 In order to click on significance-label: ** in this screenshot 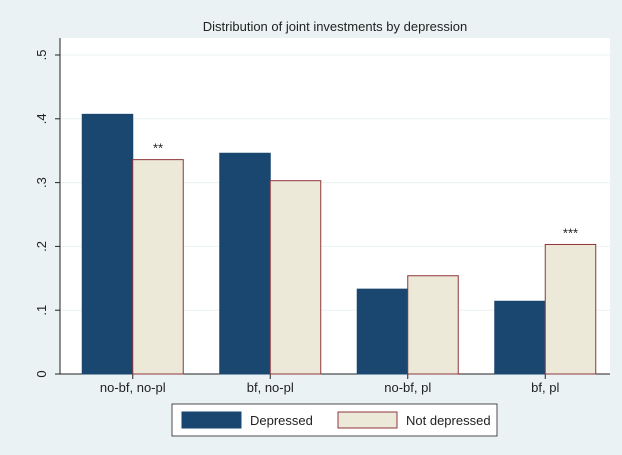, I will do `click(158, 148)`.